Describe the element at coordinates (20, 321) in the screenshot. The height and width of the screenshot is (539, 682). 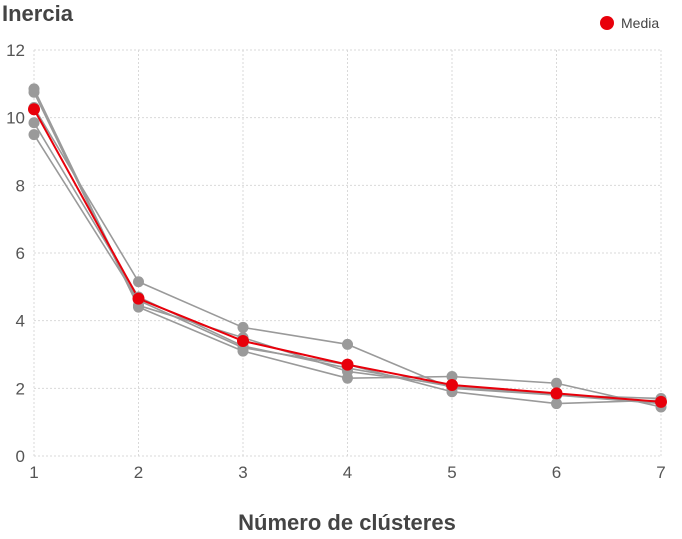
I see `y-tick-label: 4` at that location.